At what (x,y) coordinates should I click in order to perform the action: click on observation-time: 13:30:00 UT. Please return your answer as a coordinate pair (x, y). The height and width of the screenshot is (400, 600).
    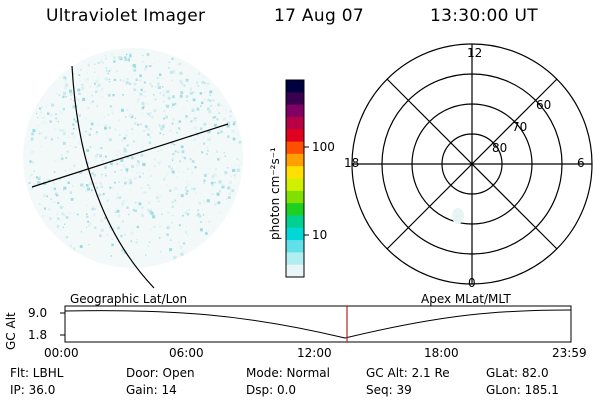
    Looking at the image, I should click on (484, 16).